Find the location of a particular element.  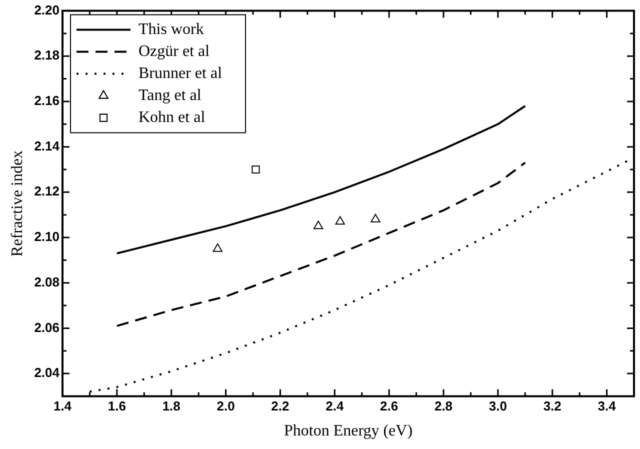

legend-label: Ozgür et al is located at coordinates (174, 51).